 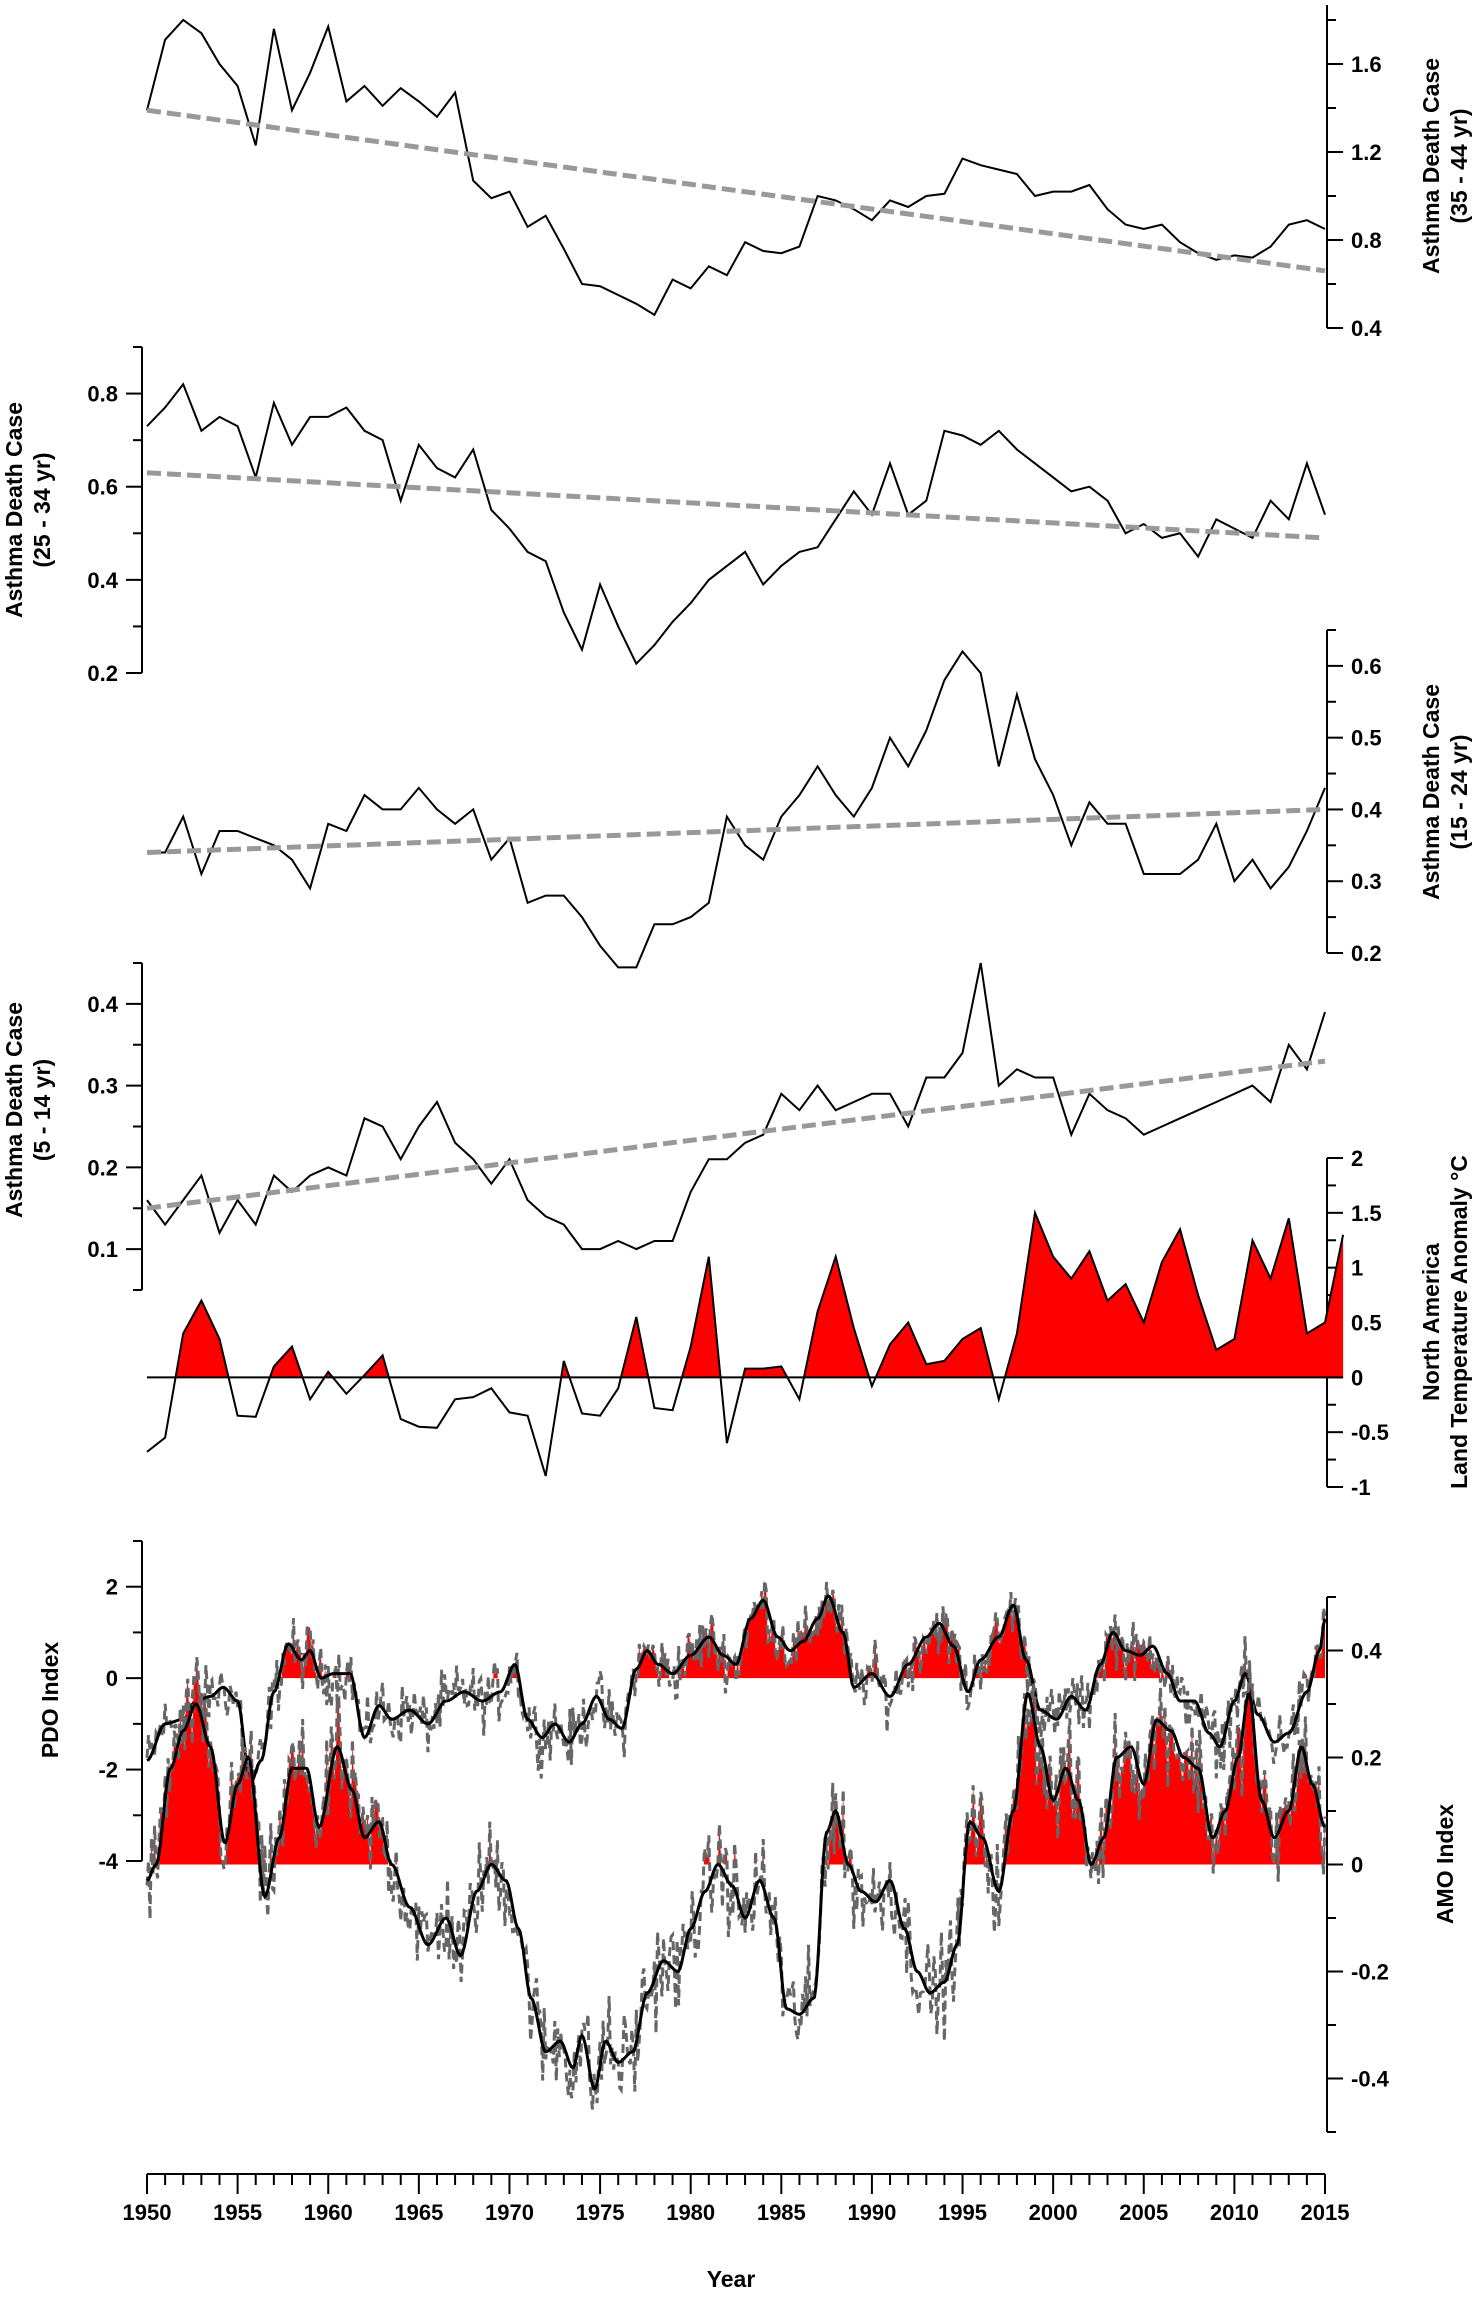 I want to click on asthma-5-14-series-line, so click(x=736, y=1106).